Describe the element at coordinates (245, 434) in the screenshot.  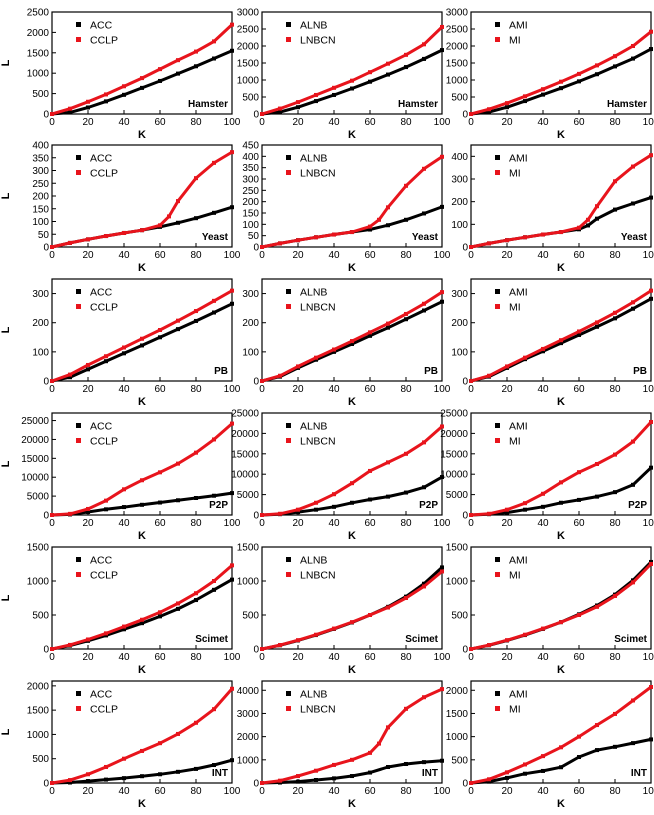
I see `y-tick-label: 20000` at that location.